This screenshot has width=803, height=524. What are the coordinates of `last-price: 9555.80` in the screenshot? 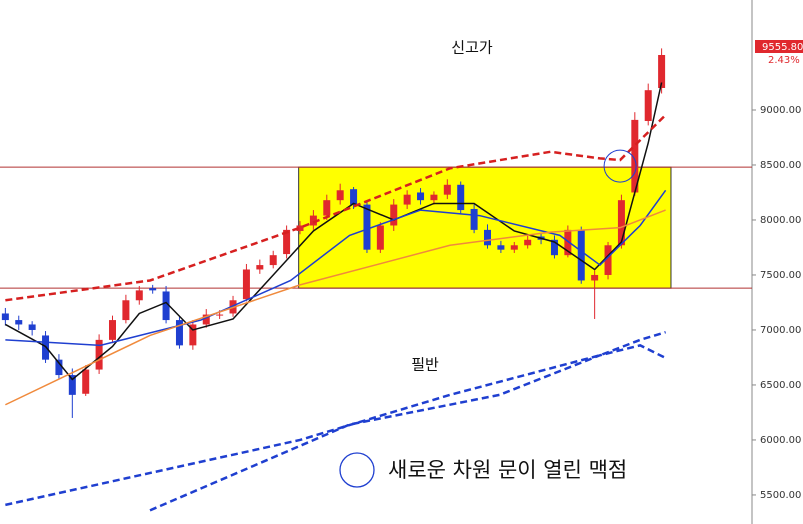 It's located at (782, 47).